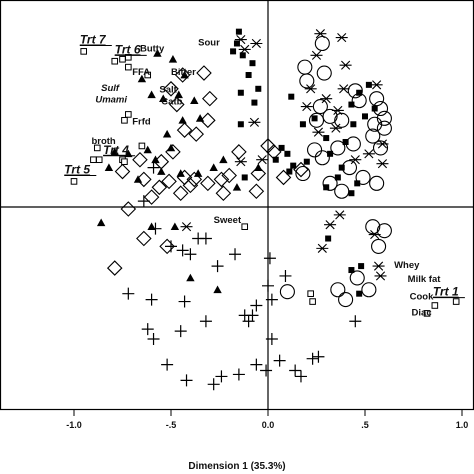 Image resolution: width=474 pixels, height=474 pixels. I want to click on x-tick-label: 1.0, so click(462, 425).